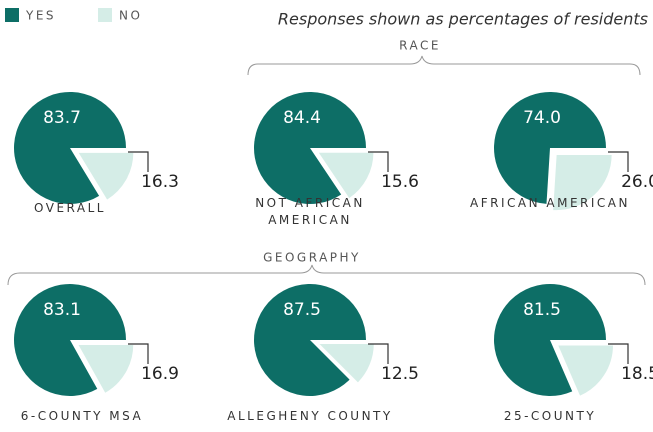 The height and width of the screenshot is (432, 653). I want to click on value-label: 83.1, so click(62, 310).